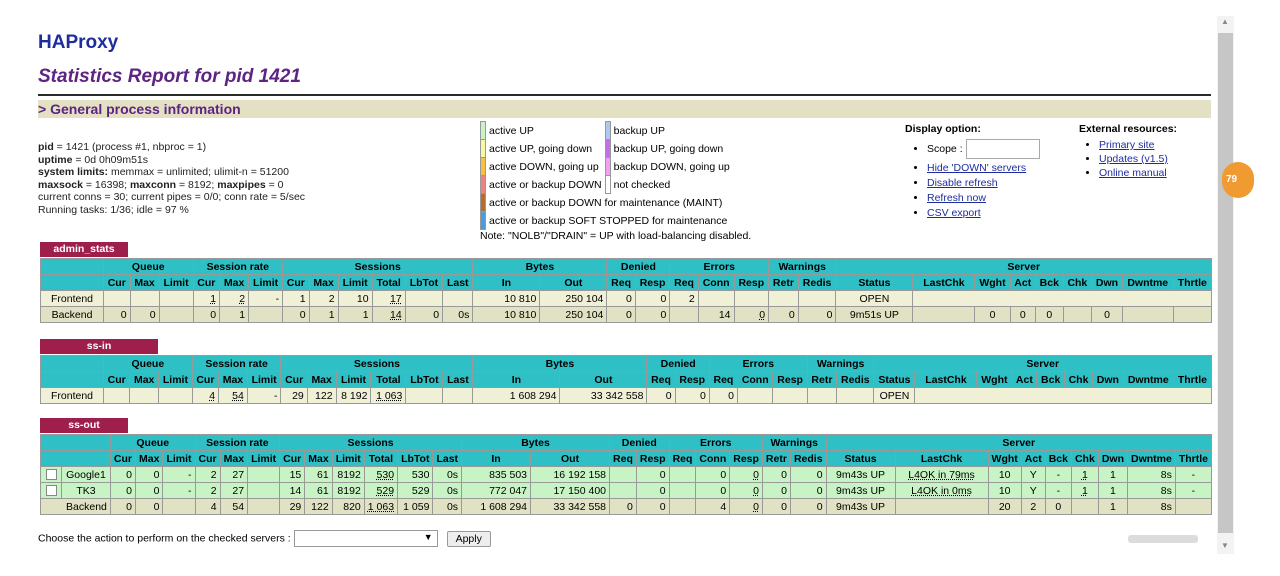 The image size is (1280, 576). What do you see at coordinates (212, 395) in the screenshot?
I see `cell-rate-cur: 4` at bounding box center [212, 395].